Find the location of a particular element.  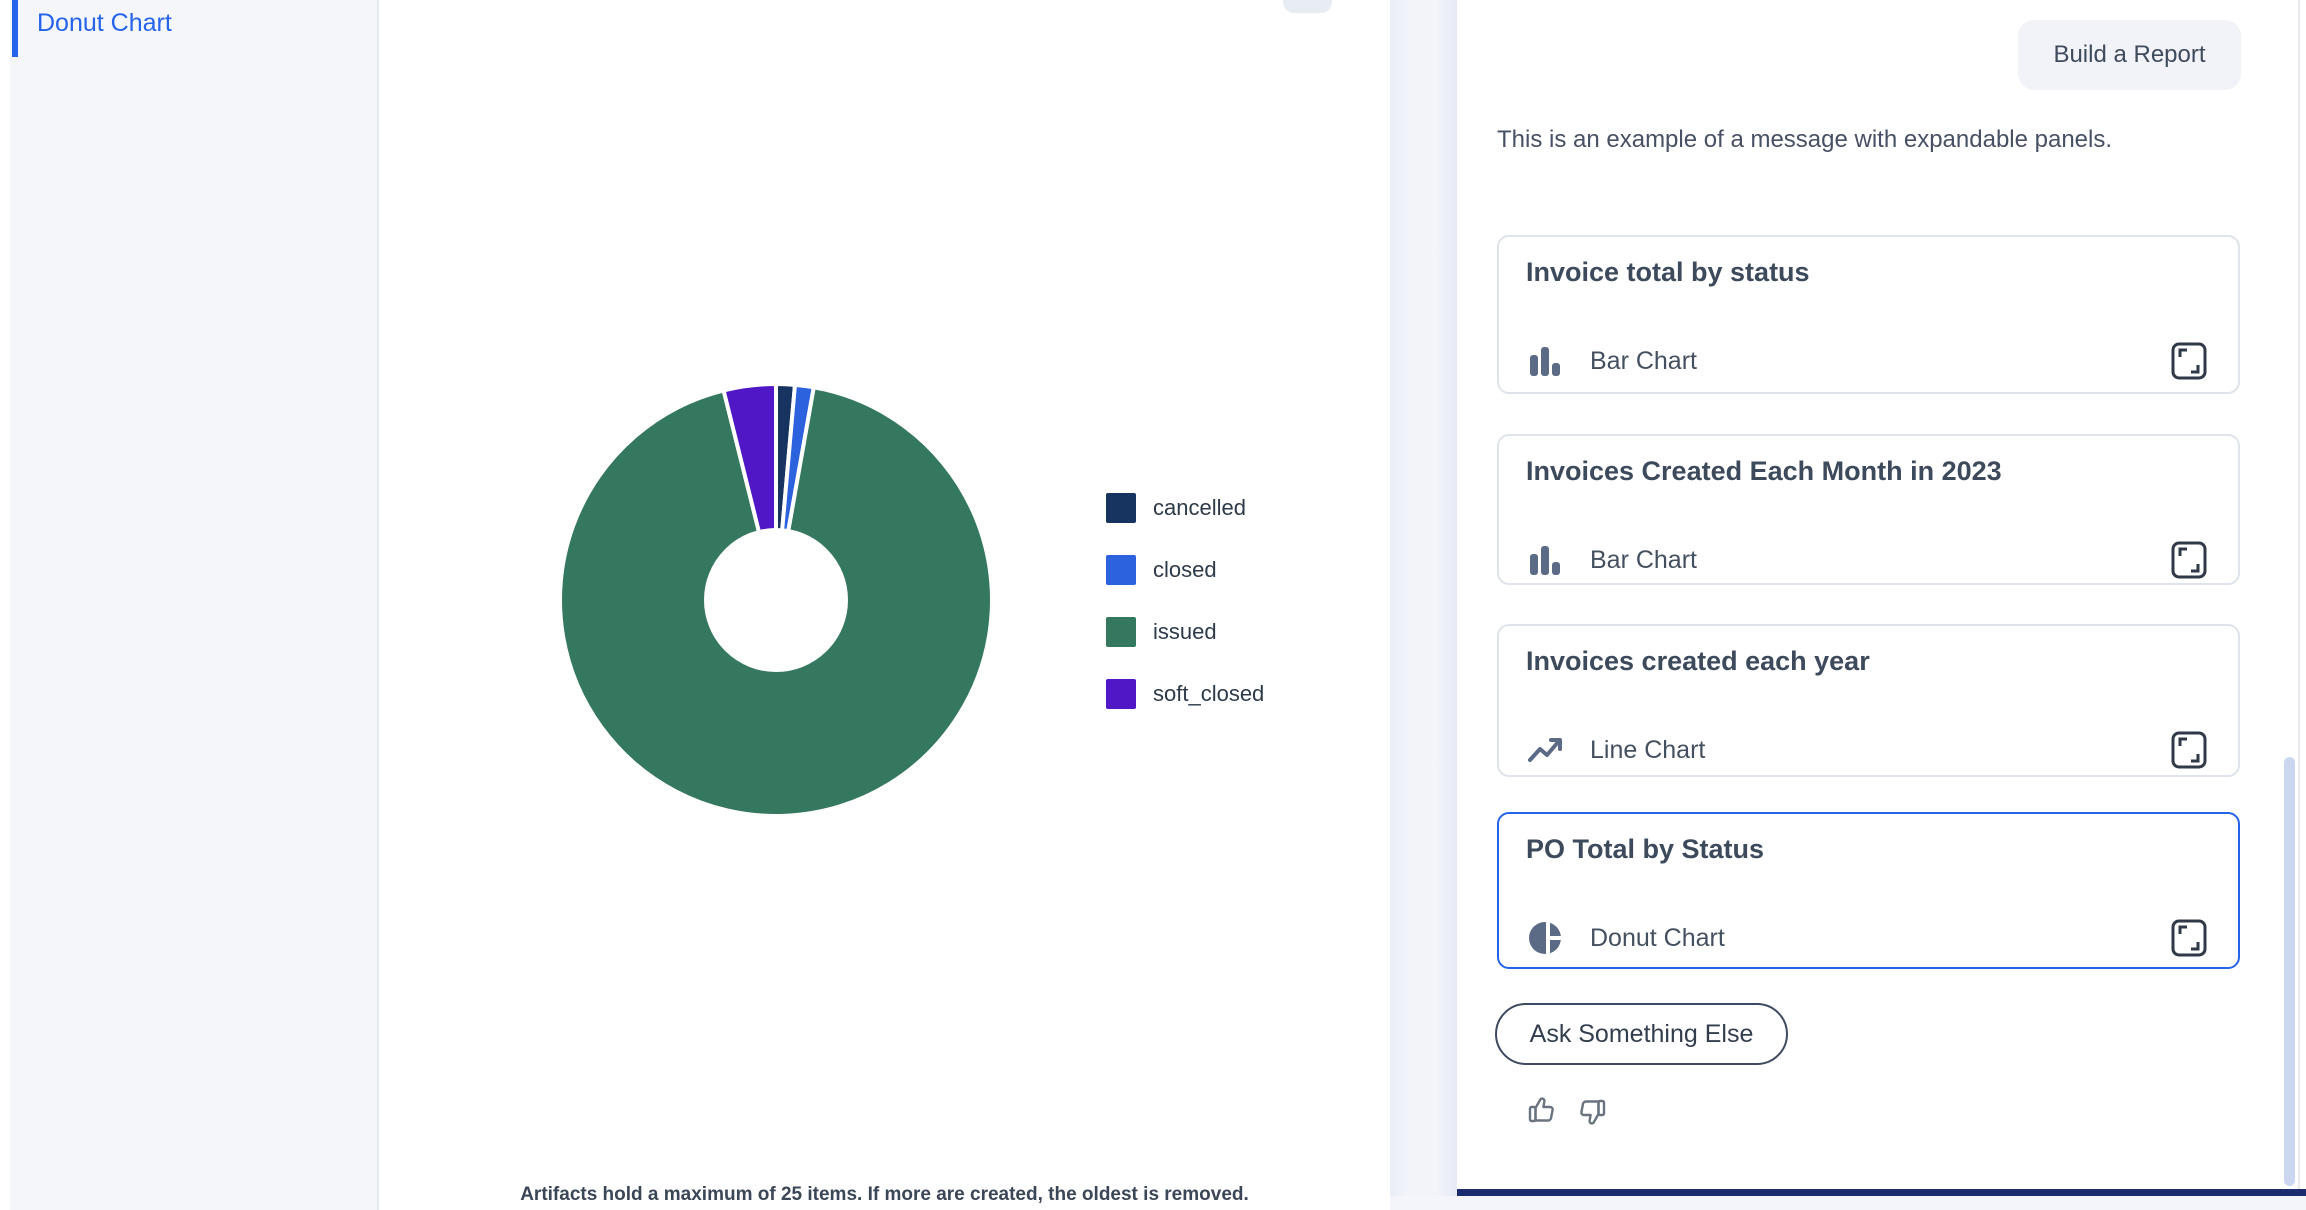

card-chart-type: Line Chart is located at coordinates (1648, 749).